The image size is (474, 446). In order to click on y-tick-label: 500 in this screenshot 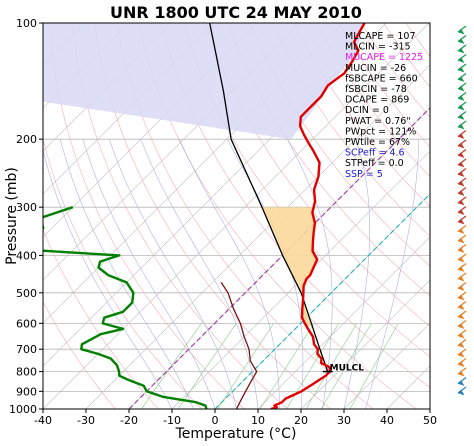, I will do `click(26, 293)`.